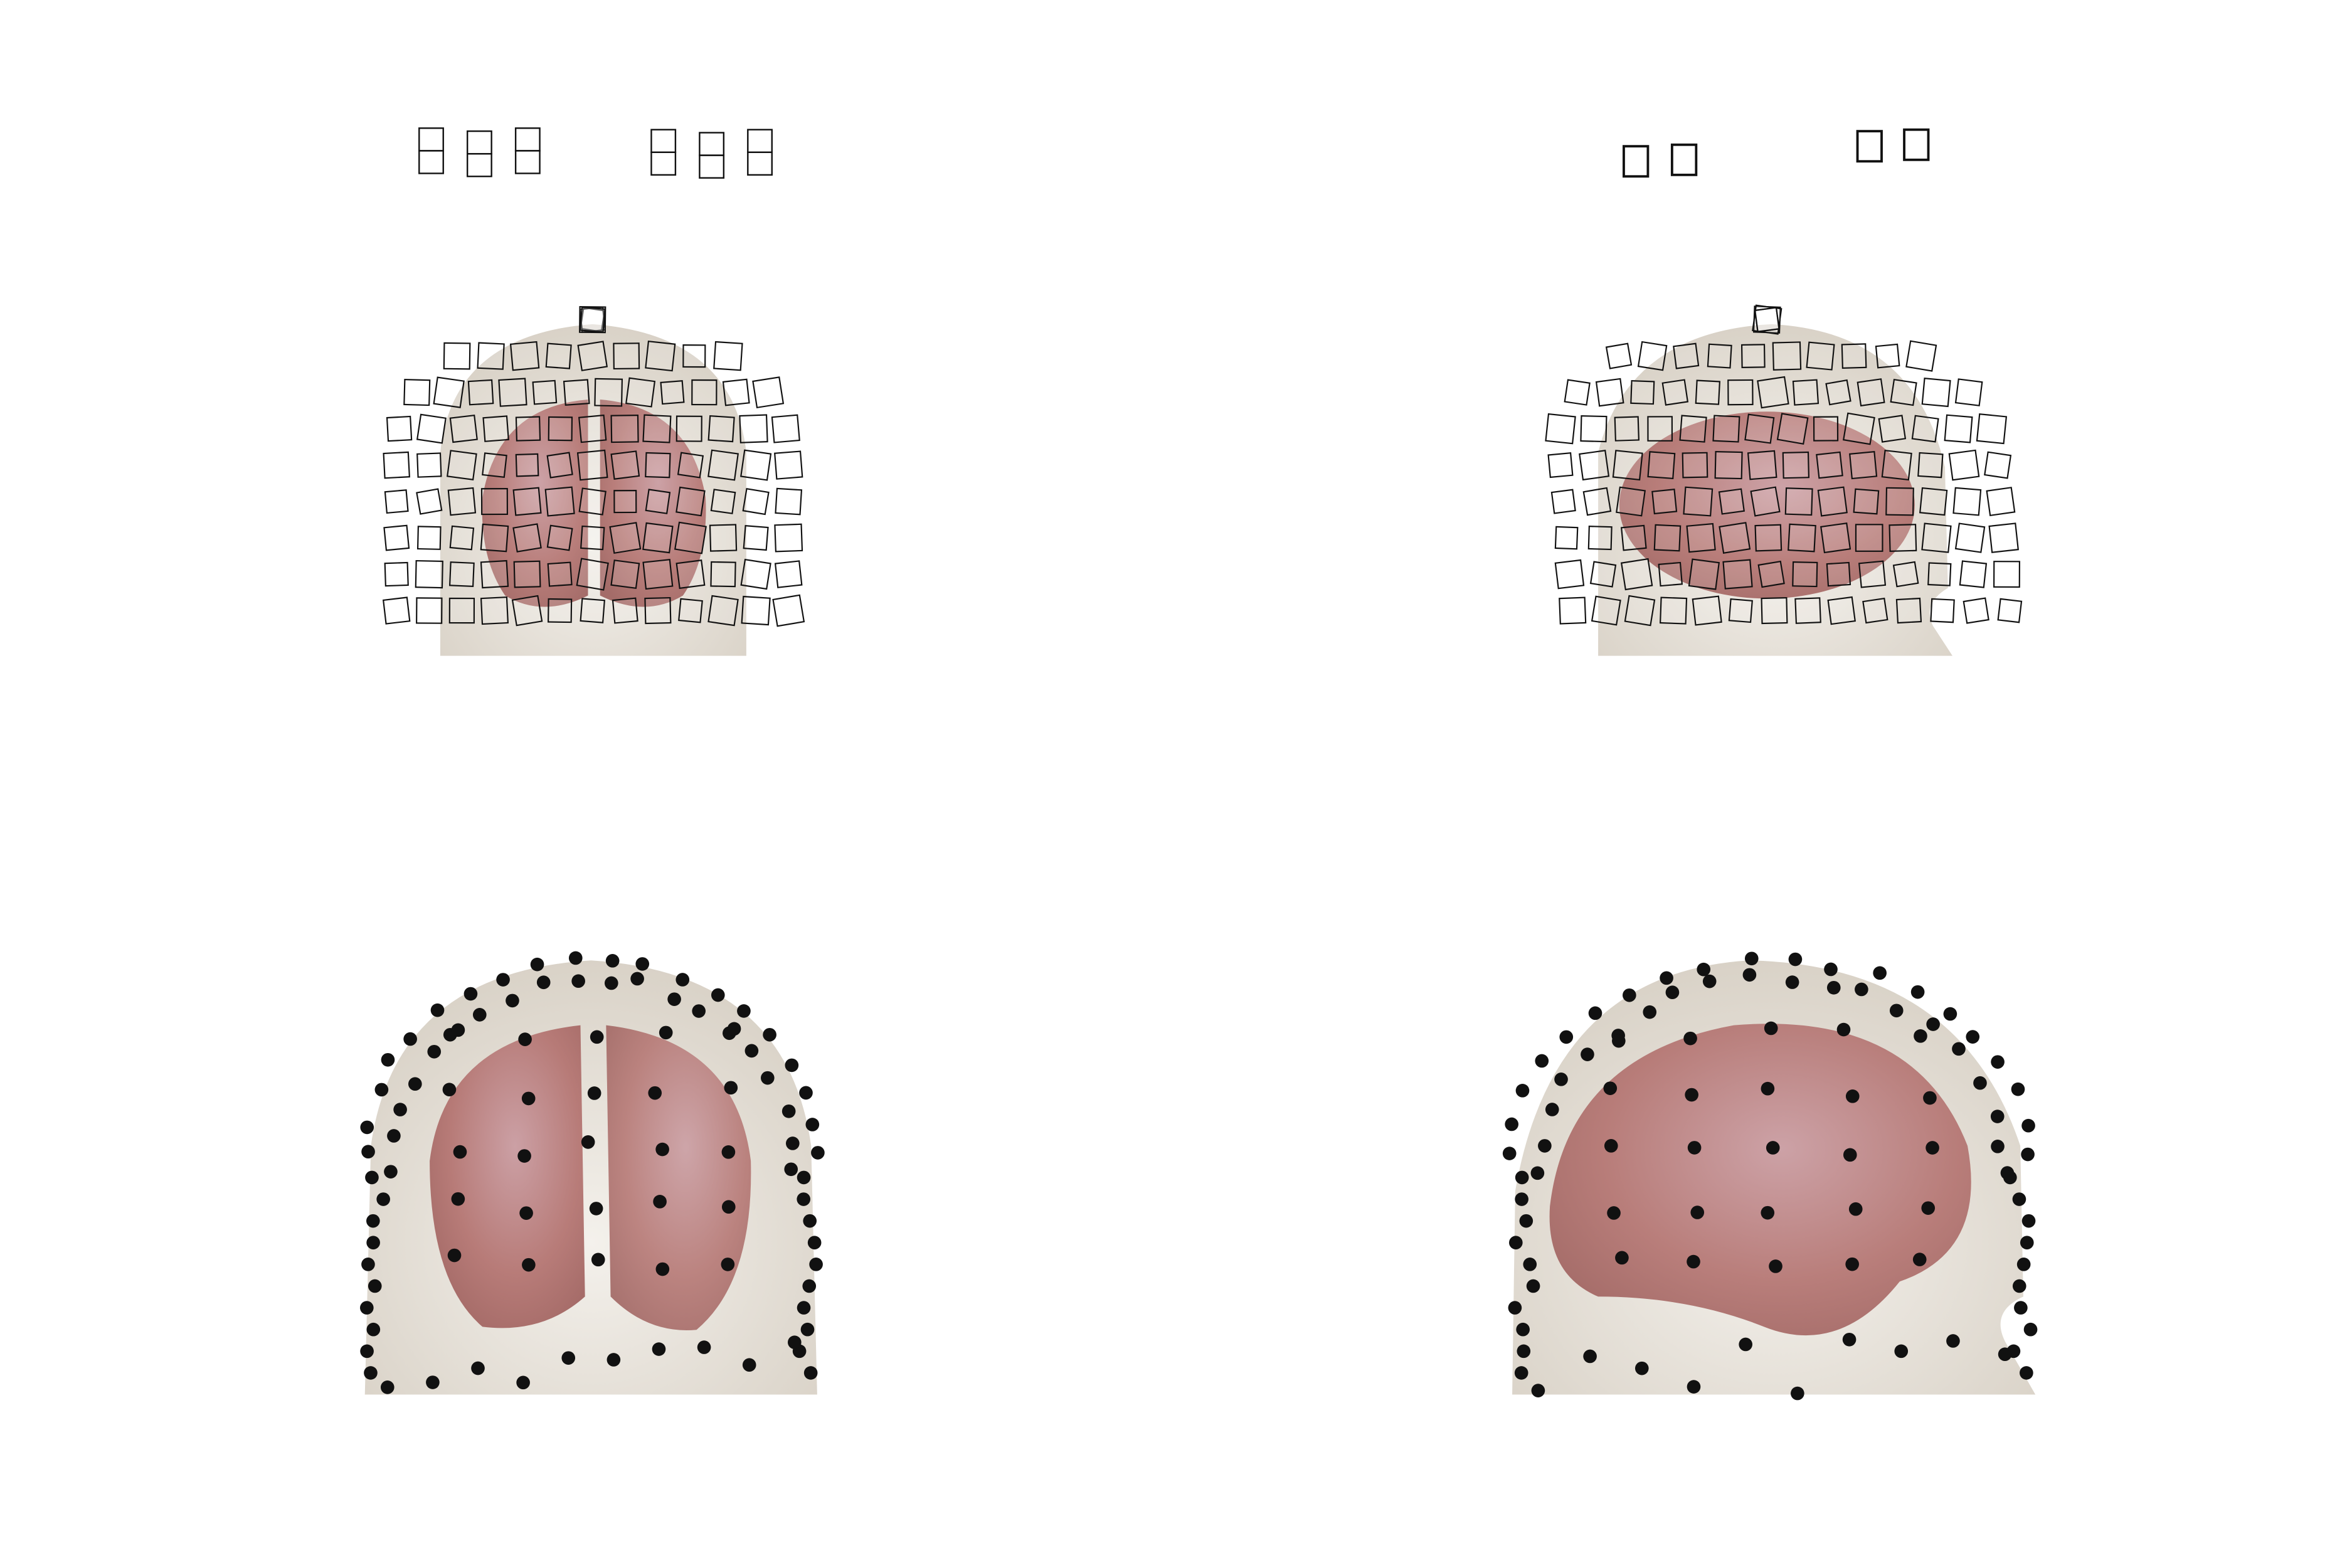 The width and height of the screenshot is (2352, 1568). I want to click on brain, so click(1760, 1180).